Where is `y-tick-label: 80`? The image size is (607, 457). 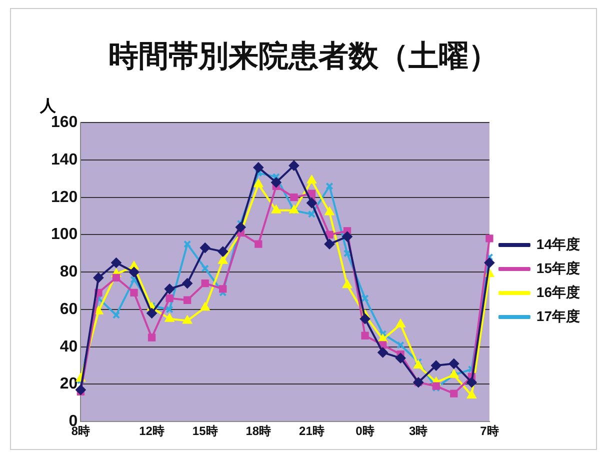 y-tick-label: 80 is located at coordinates (69, 272).